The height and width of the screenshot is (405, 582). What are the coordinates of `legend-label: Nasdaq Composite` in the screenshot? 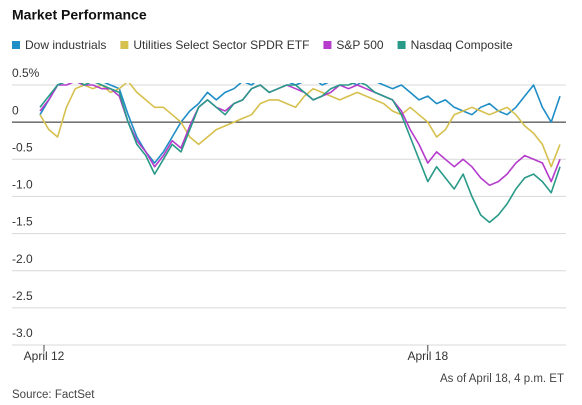 It's located at (462, 45).